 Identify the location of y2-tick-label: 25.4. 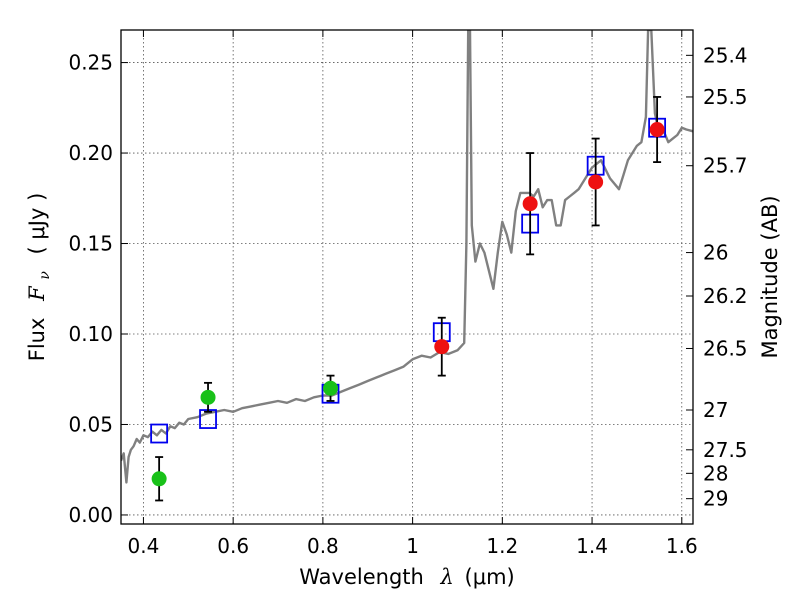
(725, 55).